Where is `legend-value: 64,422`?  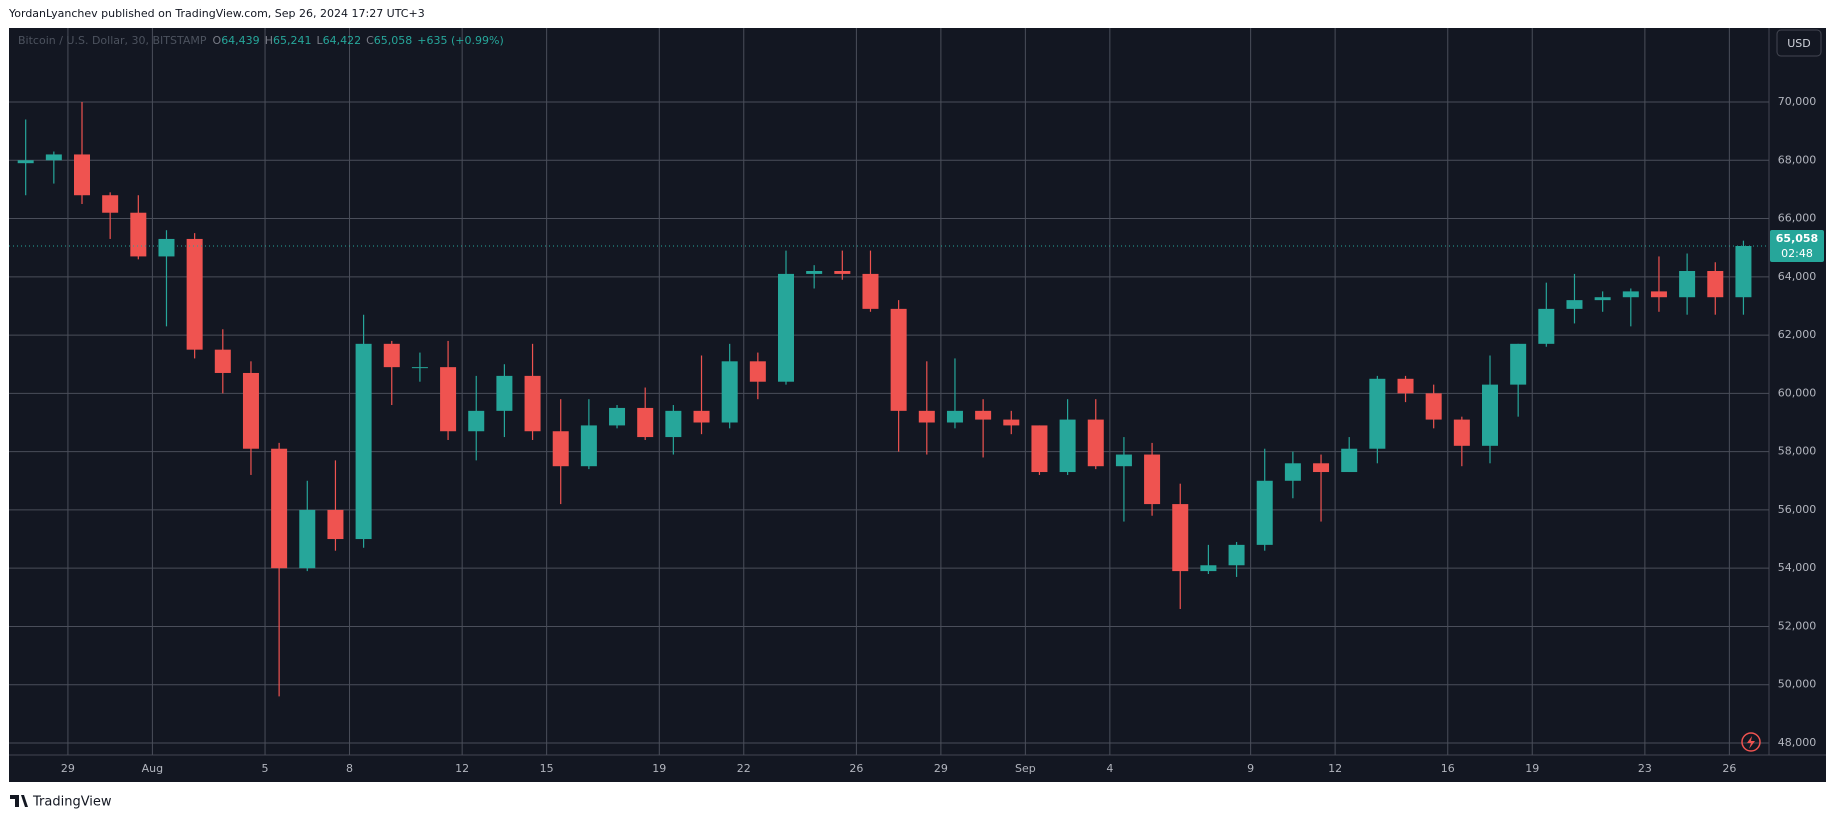 legend-value: 64,422 is located at coordinates (342, 40).